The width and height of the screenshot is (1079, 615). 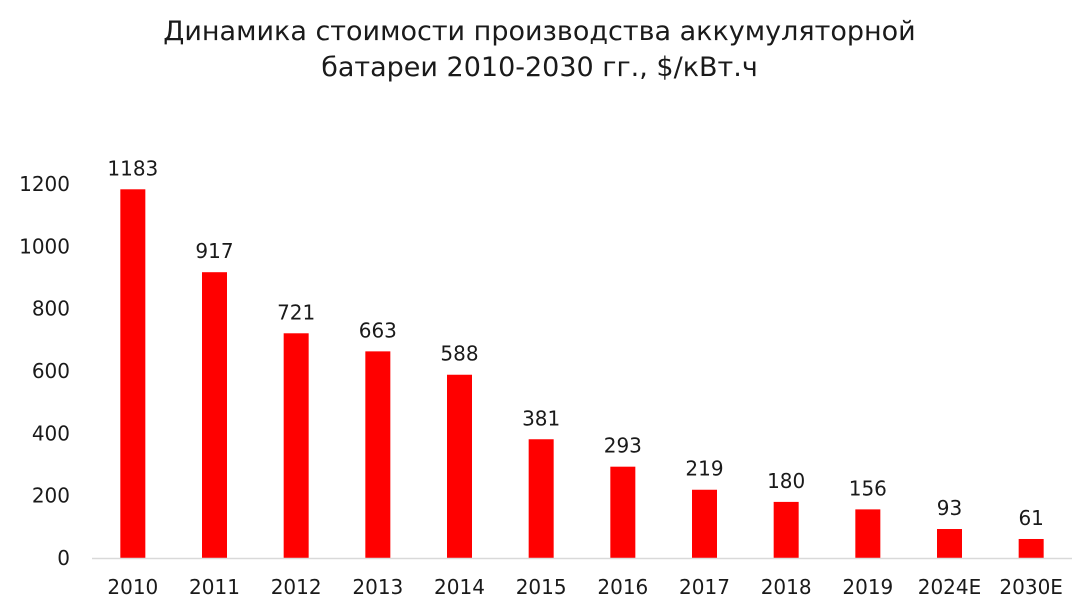 What do you see at coordinates (867, 587) in the screenshot?
I see `x-tick-label-2019: 2019` at bounding box center [867, 587].